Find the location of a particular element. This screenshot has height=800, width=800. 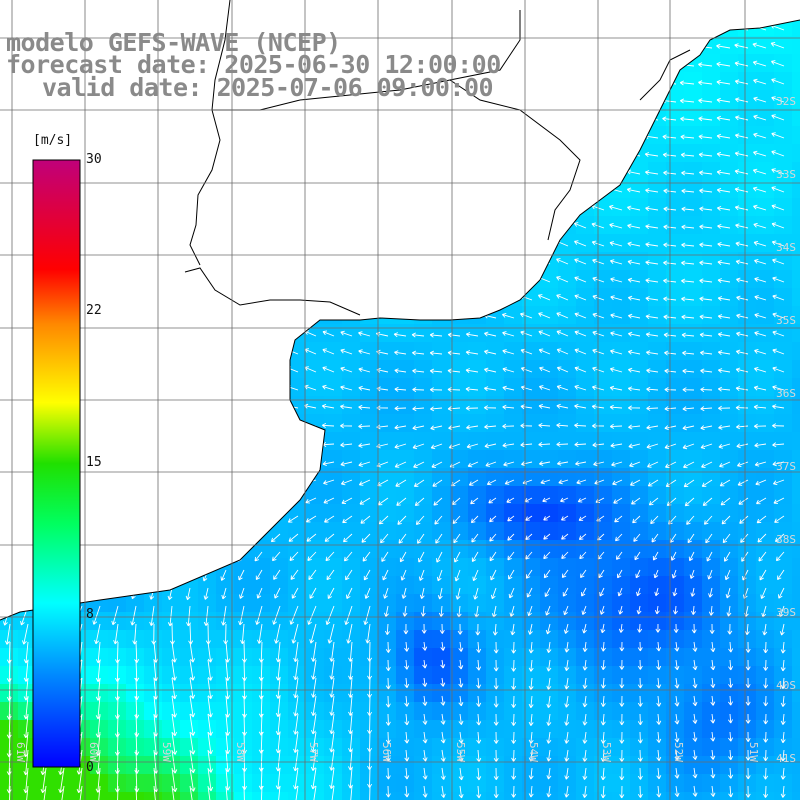

longitude-label: 61W is located at coordinates (20, 752).